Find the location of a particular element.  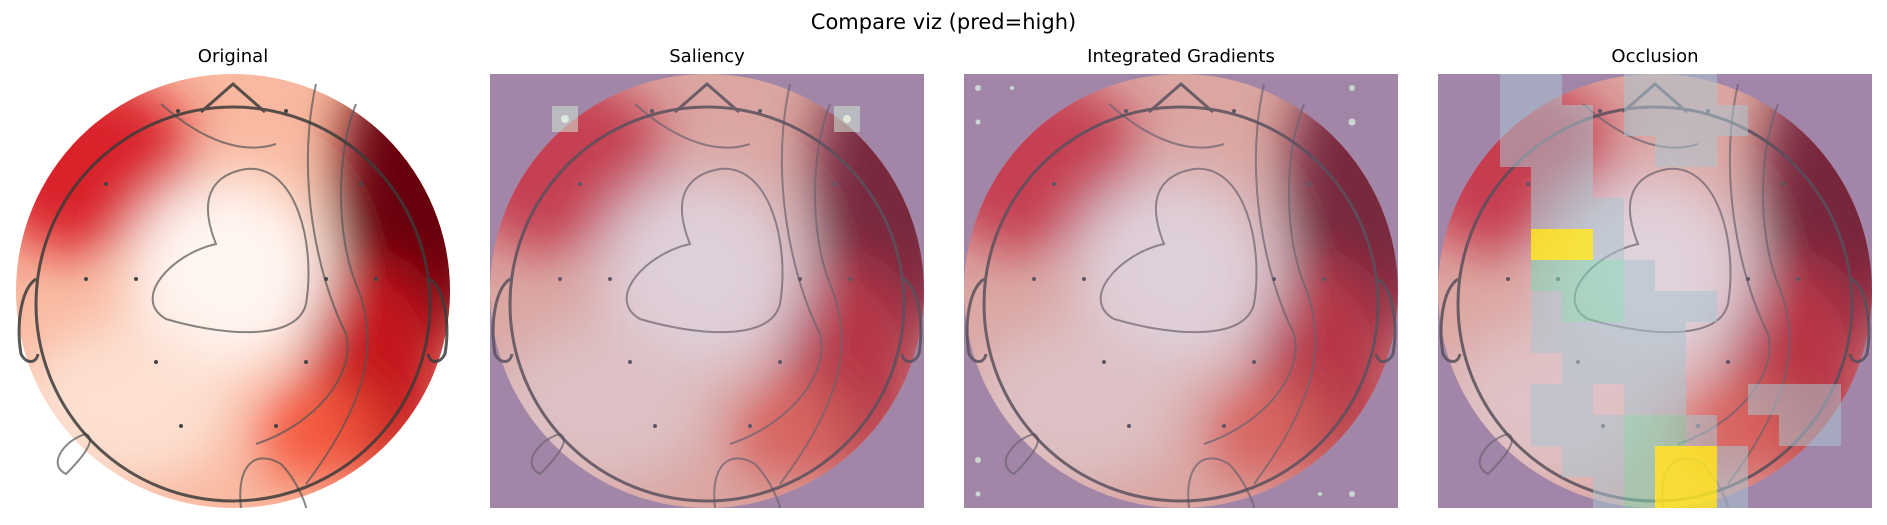

figure-title: Compare viz (pred=high) is located at coordinates (943, 22).